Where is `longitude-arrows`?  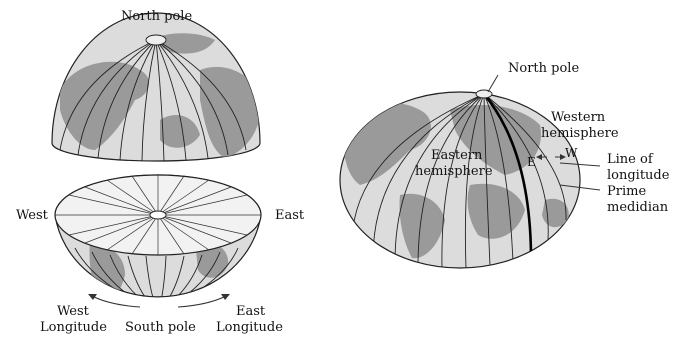
longitude-arrows is located at coordinates (159, 301).